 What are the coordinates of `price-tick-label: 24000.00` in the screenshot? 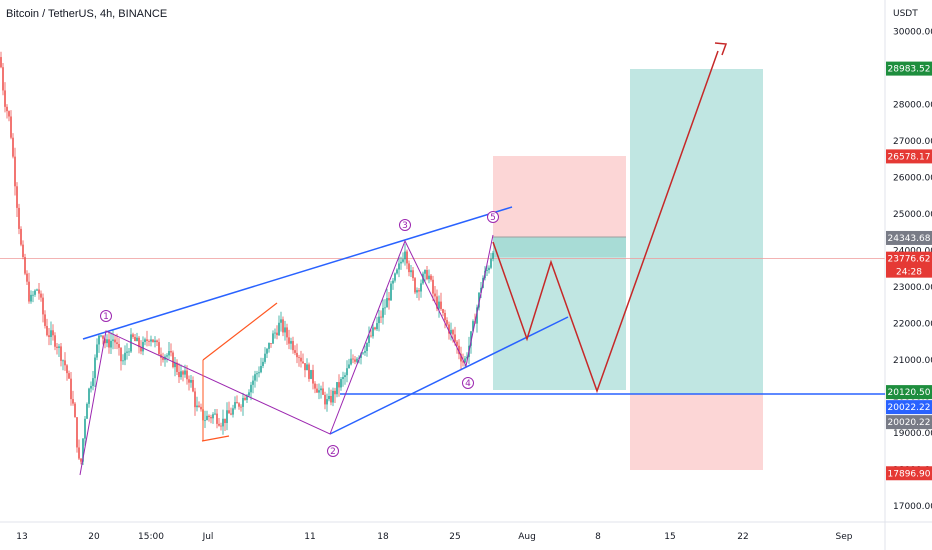 It's located at (912, 252).